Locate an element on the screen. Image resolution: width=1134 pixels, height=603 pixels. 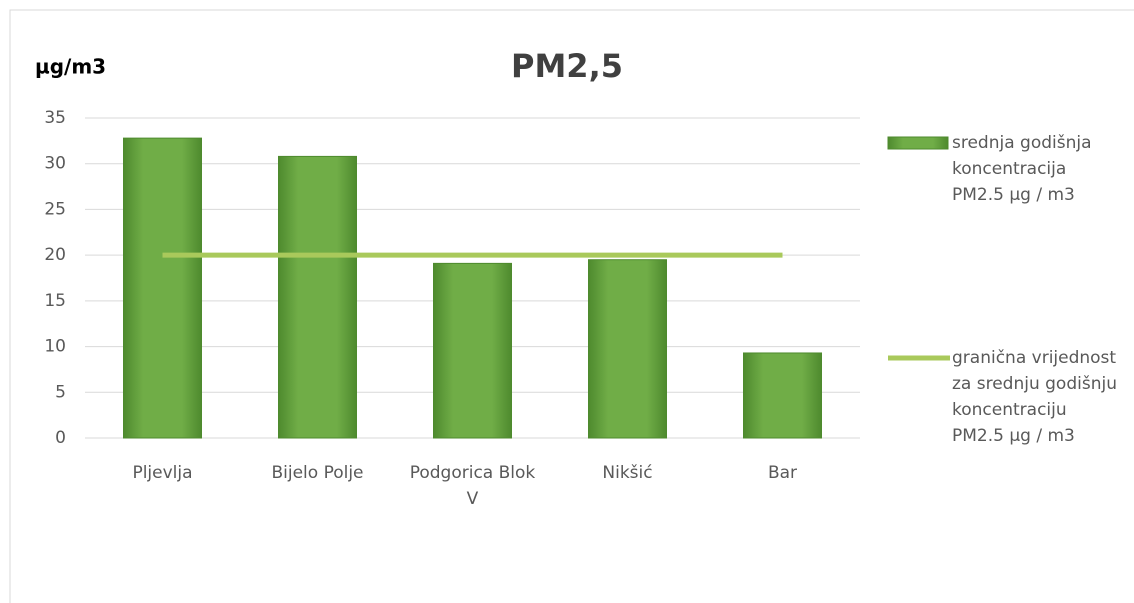
legend-swatch is located at coordinates (918, 143).